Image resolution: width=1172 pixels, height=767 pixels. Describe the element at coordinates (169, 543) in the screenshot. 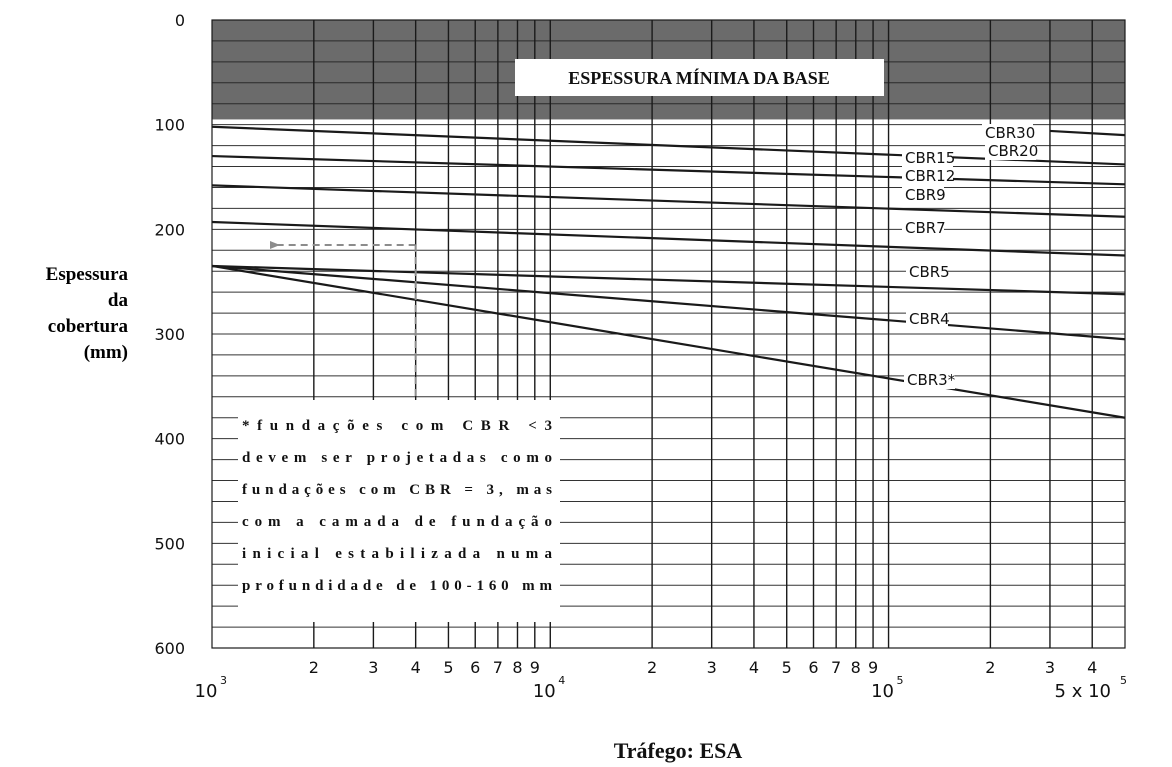

I see `y-tick-label: 500` at that location.